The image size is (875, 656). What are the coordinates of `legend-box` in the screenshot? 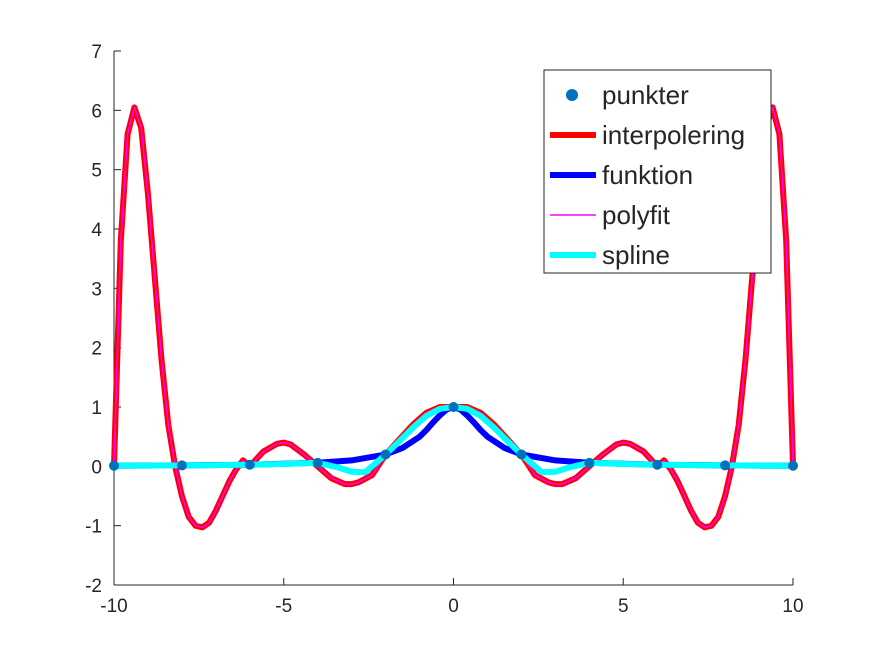 It's located at (657, 171).